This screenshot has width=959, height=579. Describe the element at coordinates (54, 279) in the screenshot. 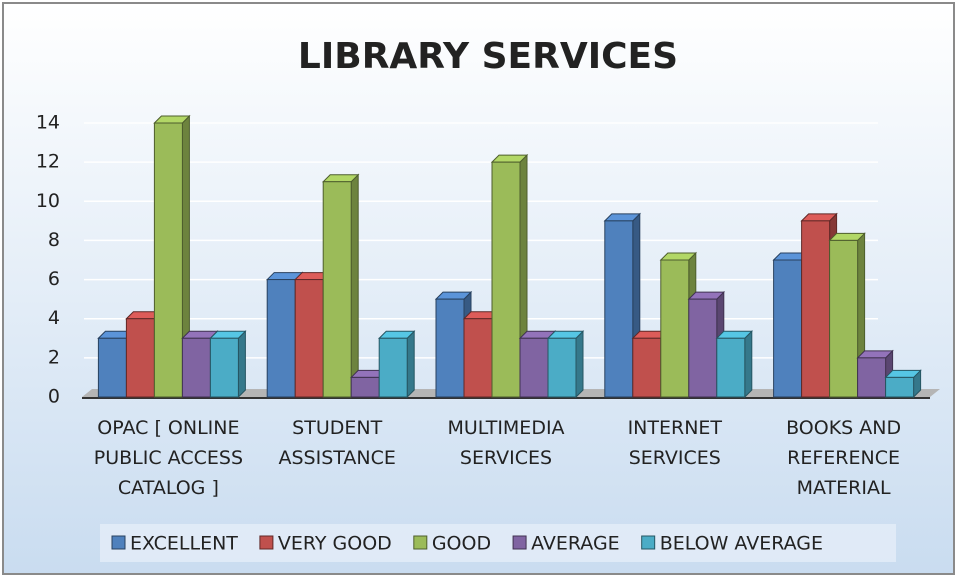

I see `y-tick-label: 6` at that location.